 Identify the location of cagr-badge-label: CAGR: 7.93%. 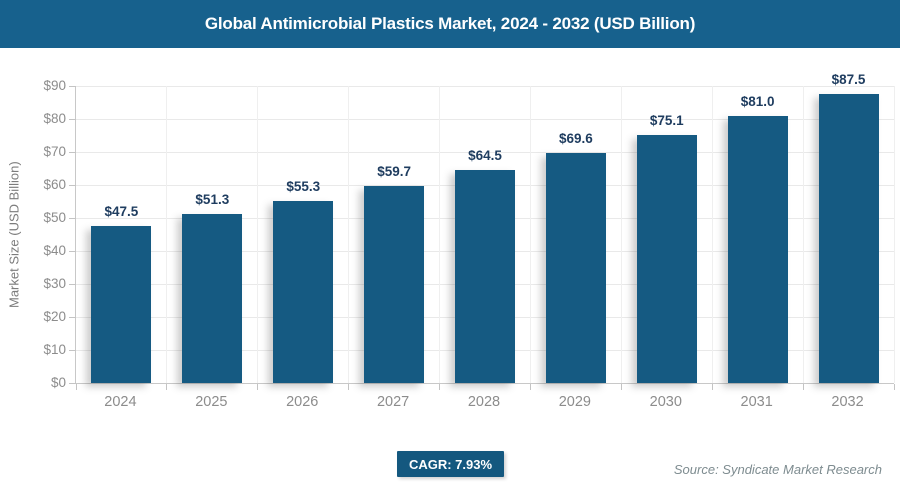
(450, 464).